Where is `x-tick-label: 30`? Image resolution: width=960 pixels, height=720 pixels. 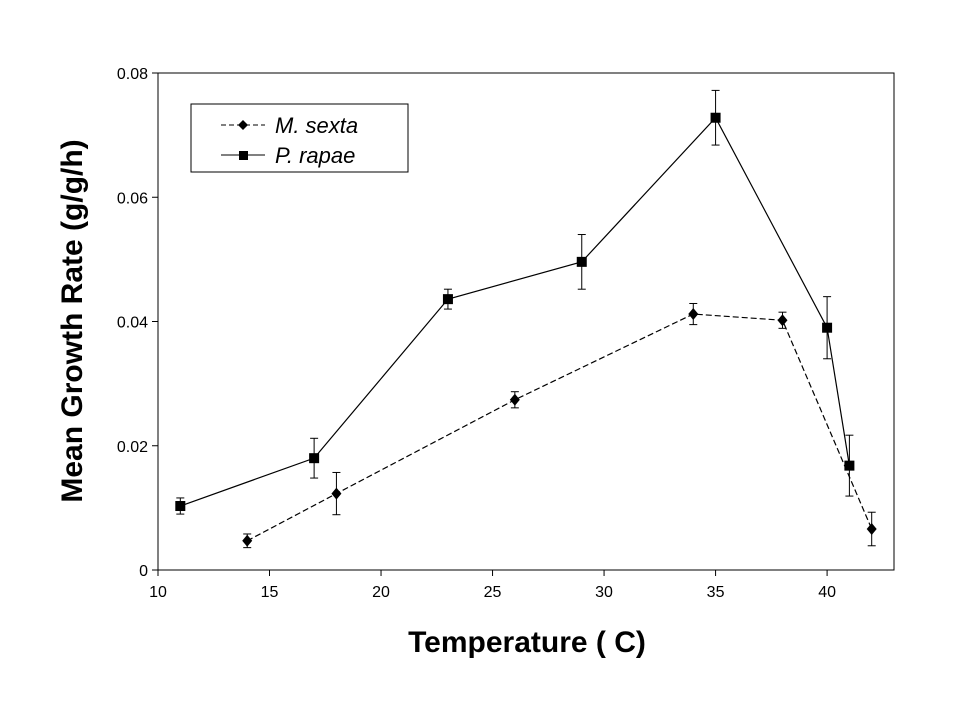
x-tick-label: 30 is located at coordinates (604, 592).